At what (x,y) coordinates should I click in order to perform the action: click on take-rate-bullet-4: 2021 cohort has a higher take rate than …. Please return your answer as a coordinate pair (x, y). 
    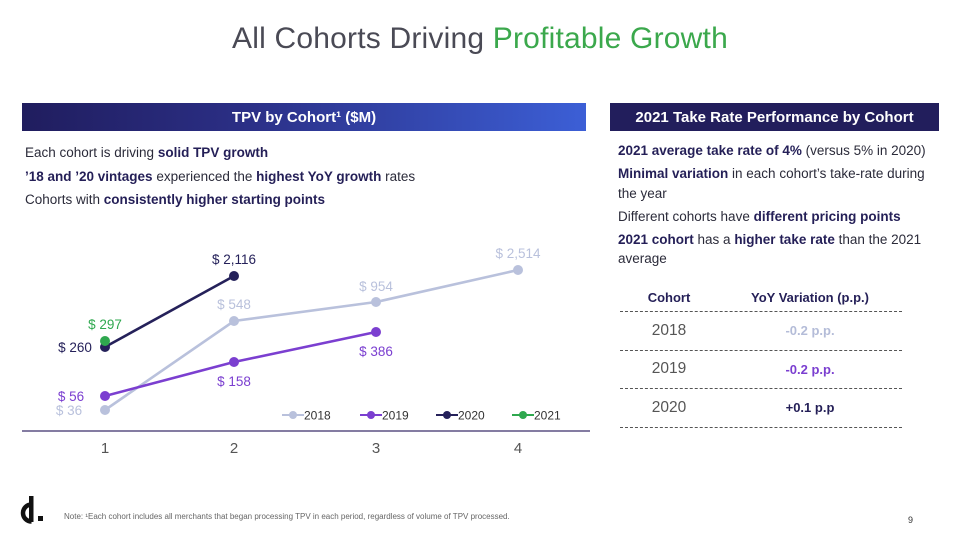
    Looking at the image, I should click on (770, 249).